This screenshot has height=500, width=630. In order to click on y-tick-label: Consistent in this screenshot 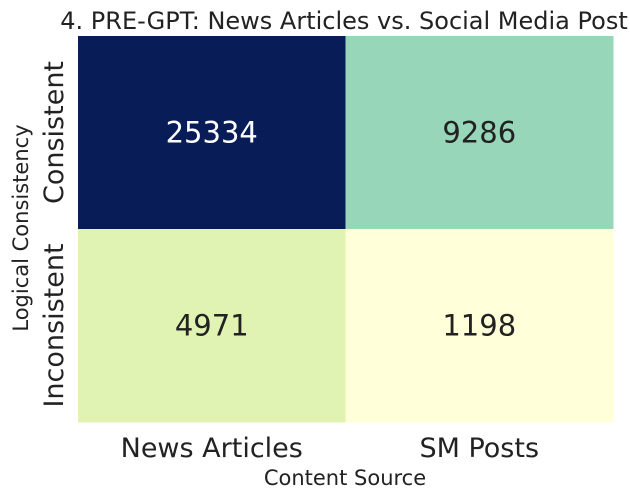, I will do `click(54, 132)`.